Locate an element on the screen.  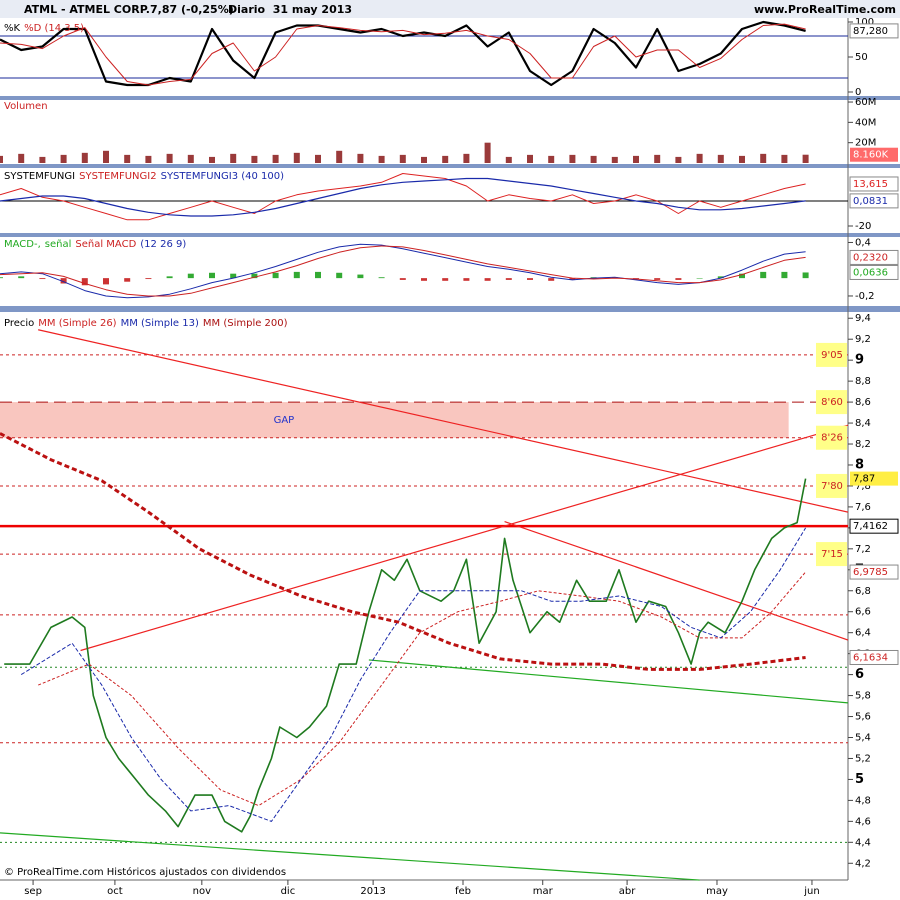
y-tick-label: 100 is located at coordinates (864, 22).